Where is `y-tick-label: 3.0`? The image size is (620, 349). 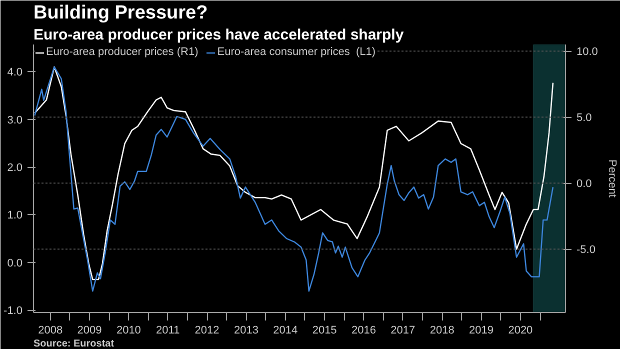
y-tick-label: 3.0 is located at coordinates (15, 120).